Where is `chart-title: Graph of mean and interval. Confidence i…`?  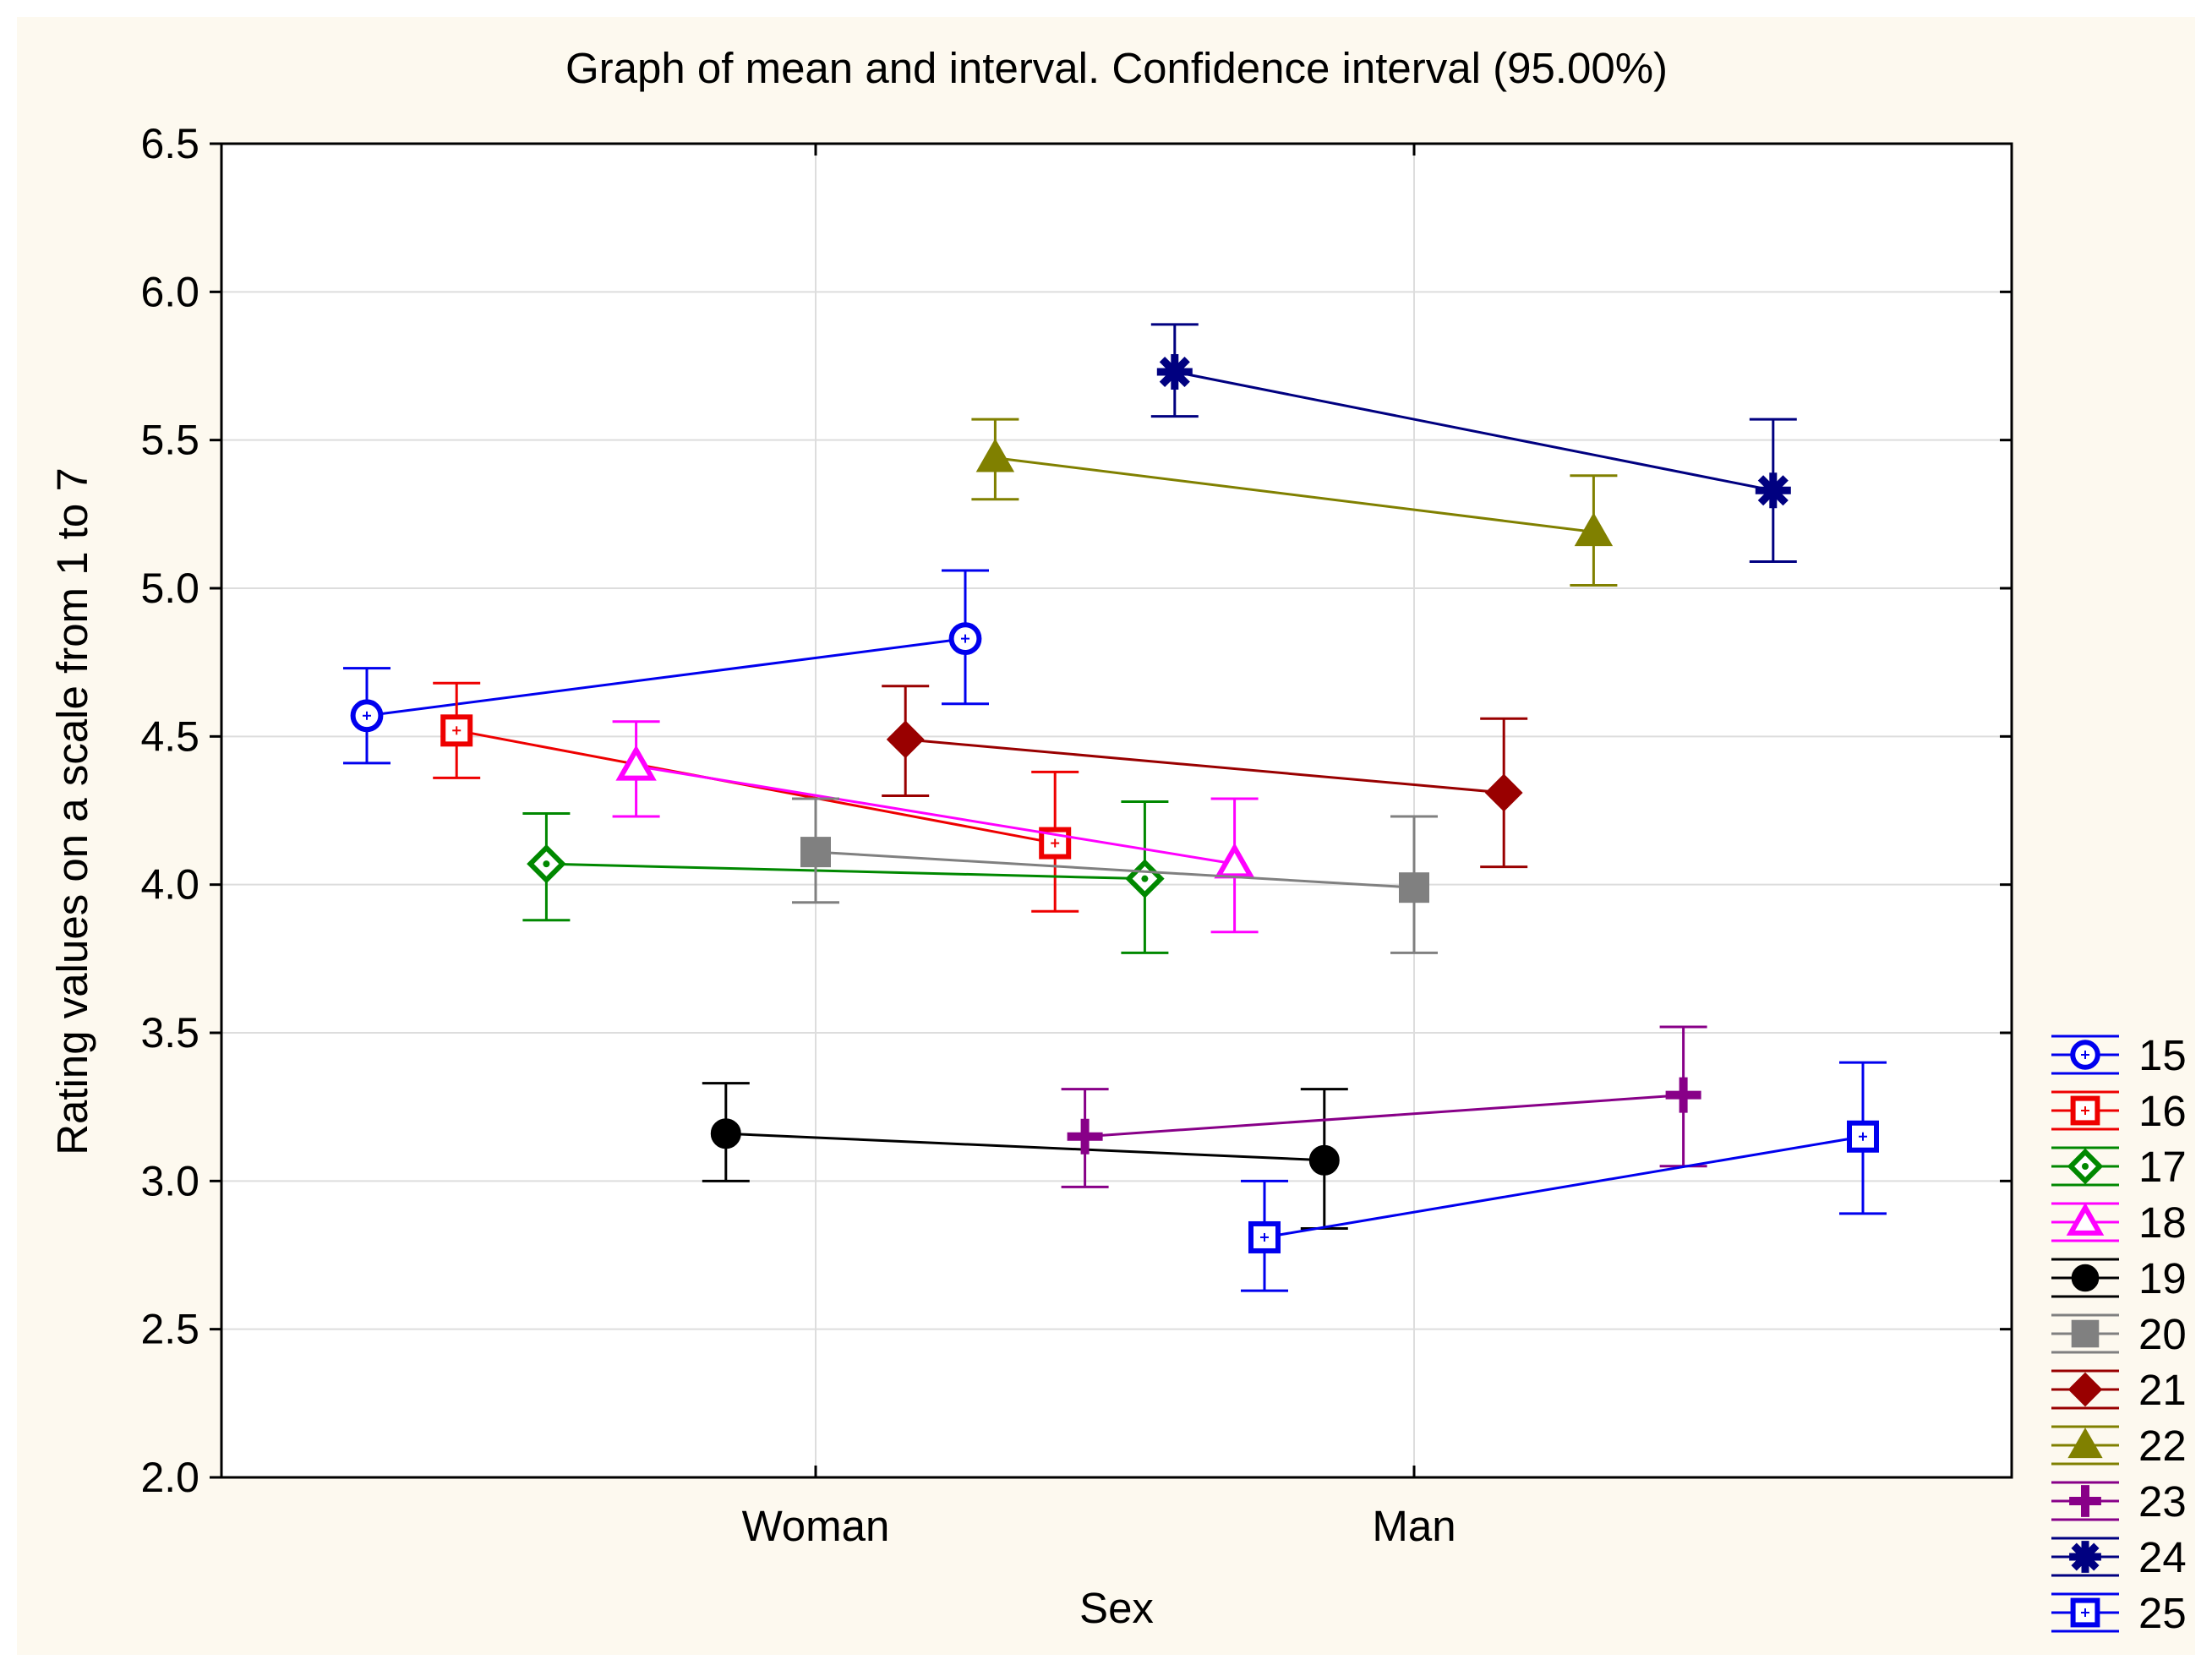 chart-title: Graph of mean and interval. Confidence i… is located at coordinates (1116, 68).